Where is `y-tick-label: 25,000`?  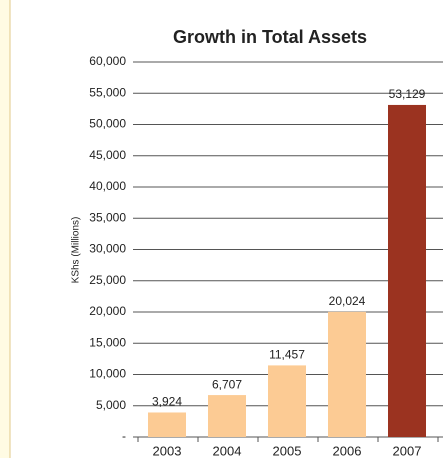 y-tick-label: 25,000 is located at coordinates (107, 280).